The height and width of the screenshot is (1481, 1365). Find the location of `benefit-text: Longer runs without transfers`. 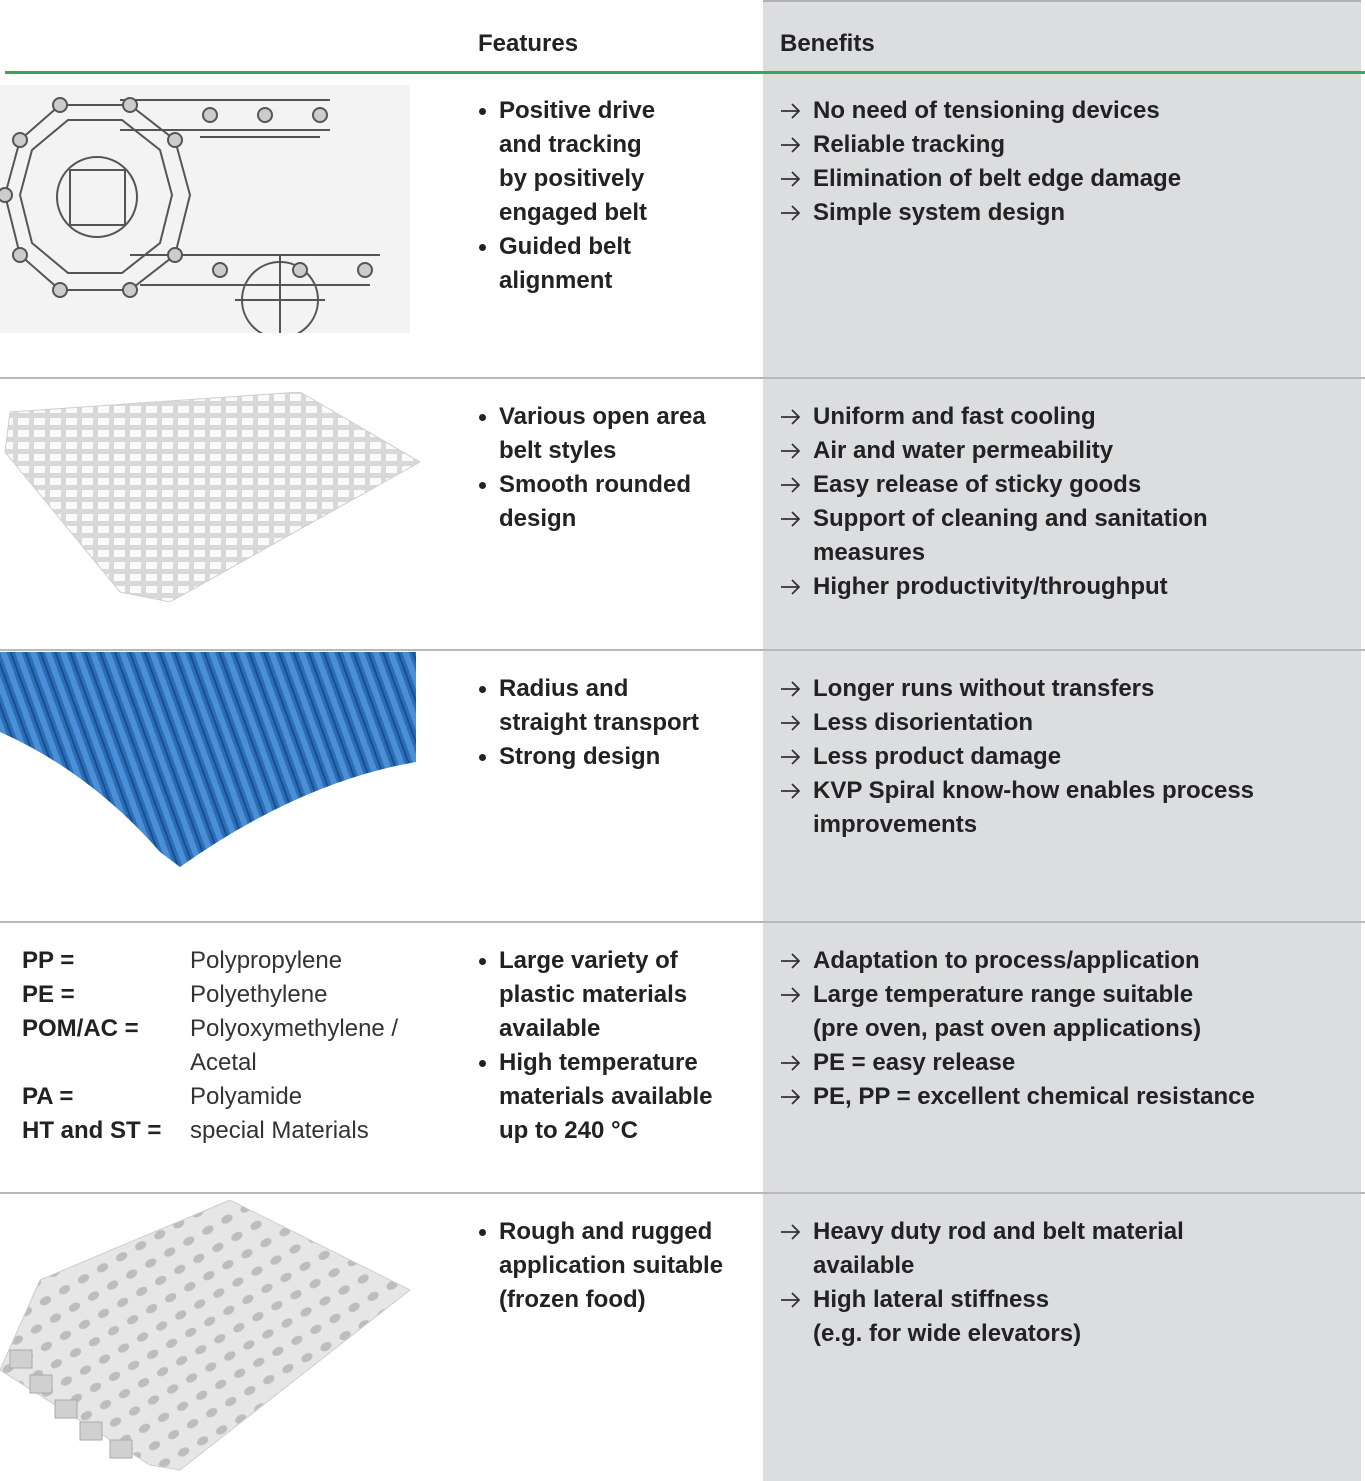

benefit-text: Longer runs without transfers is located at coordinates (984, 688).